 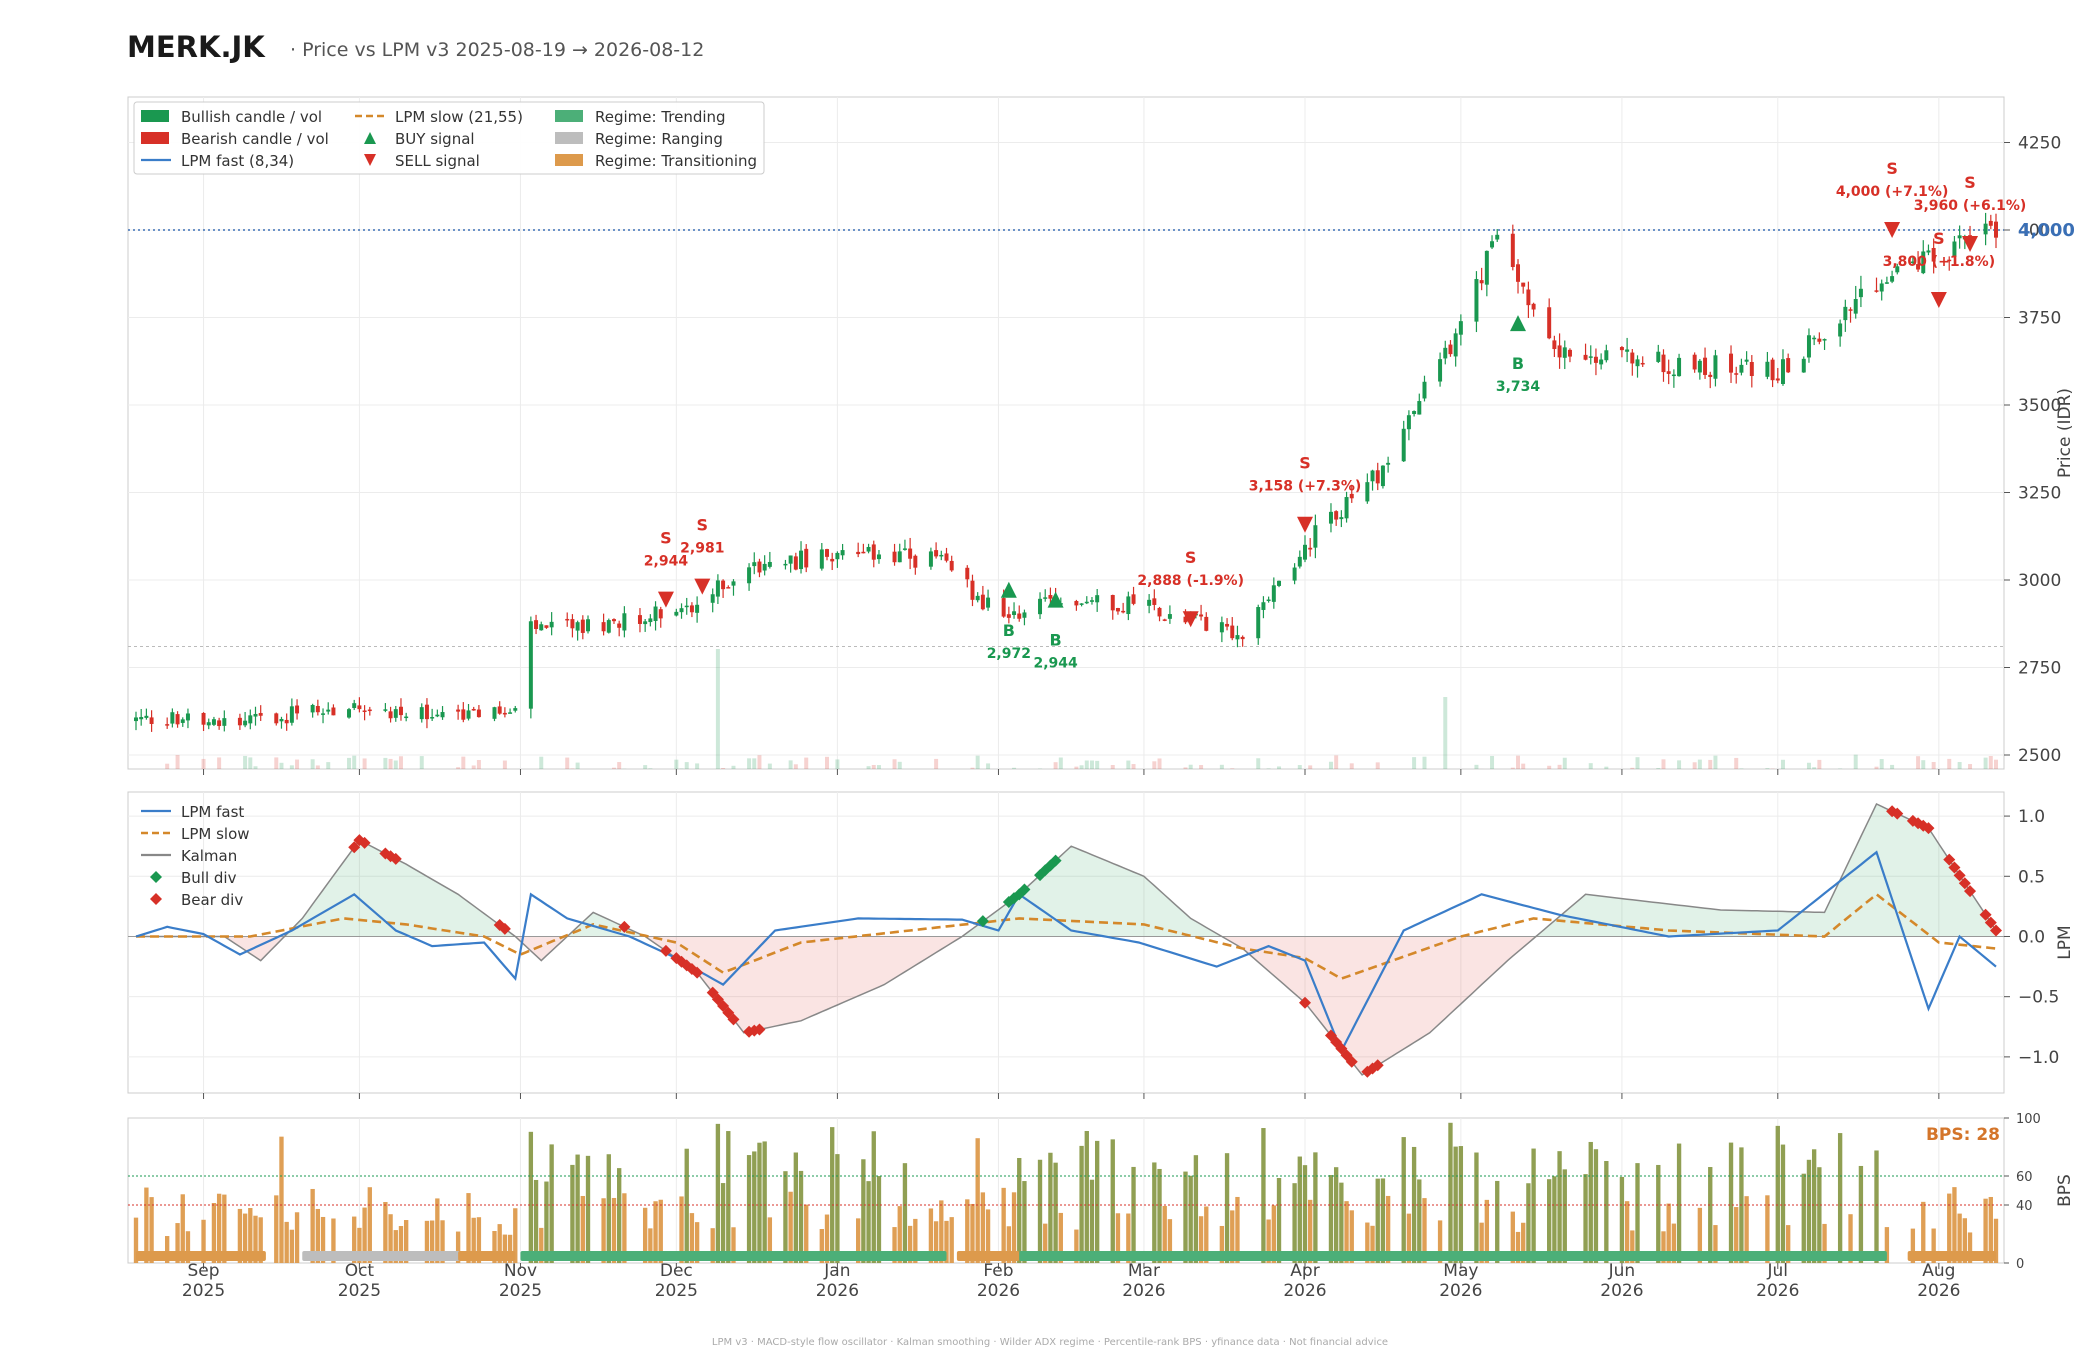 I want to click on legend-label: LPM slow (21,55), so click(x=459, y=117).